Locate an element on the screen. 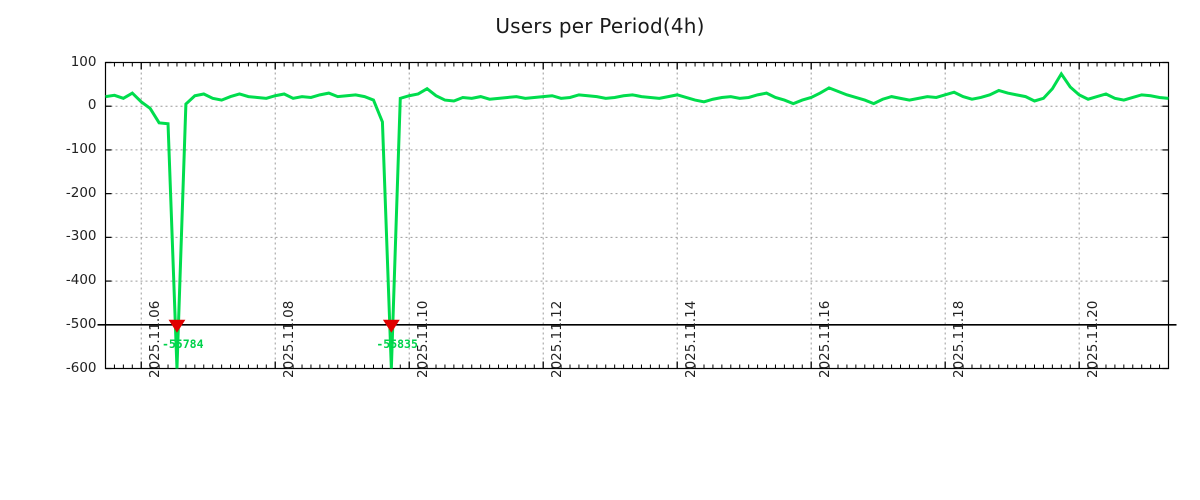 The height and width of the screenshot is (500, 1200). x-axis-tick-label: 2025.11.16 is located at coordinates (825, 339).